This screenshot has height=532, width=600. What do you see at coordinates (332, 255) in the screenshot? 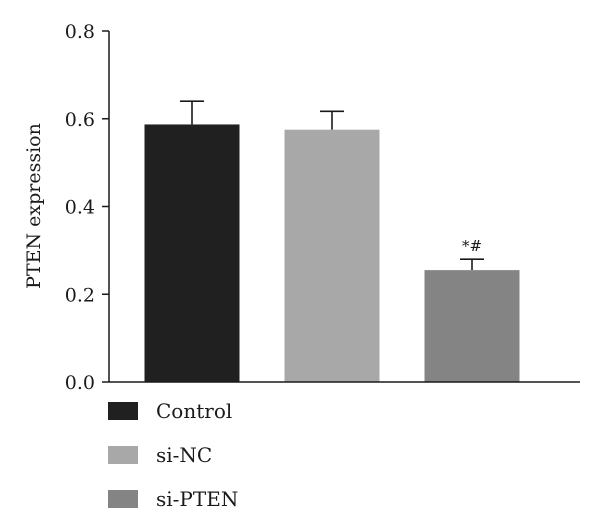
I see `bar-si-nc` at bounding box center [332, 255].